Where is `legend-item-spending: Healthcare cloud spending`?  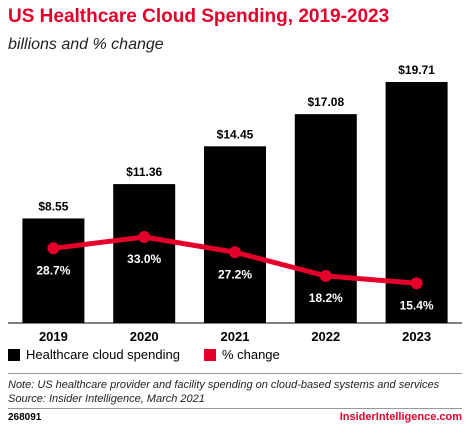 legend-item-spending: Healthcare cloud spending is located at coordinates (94, 354).